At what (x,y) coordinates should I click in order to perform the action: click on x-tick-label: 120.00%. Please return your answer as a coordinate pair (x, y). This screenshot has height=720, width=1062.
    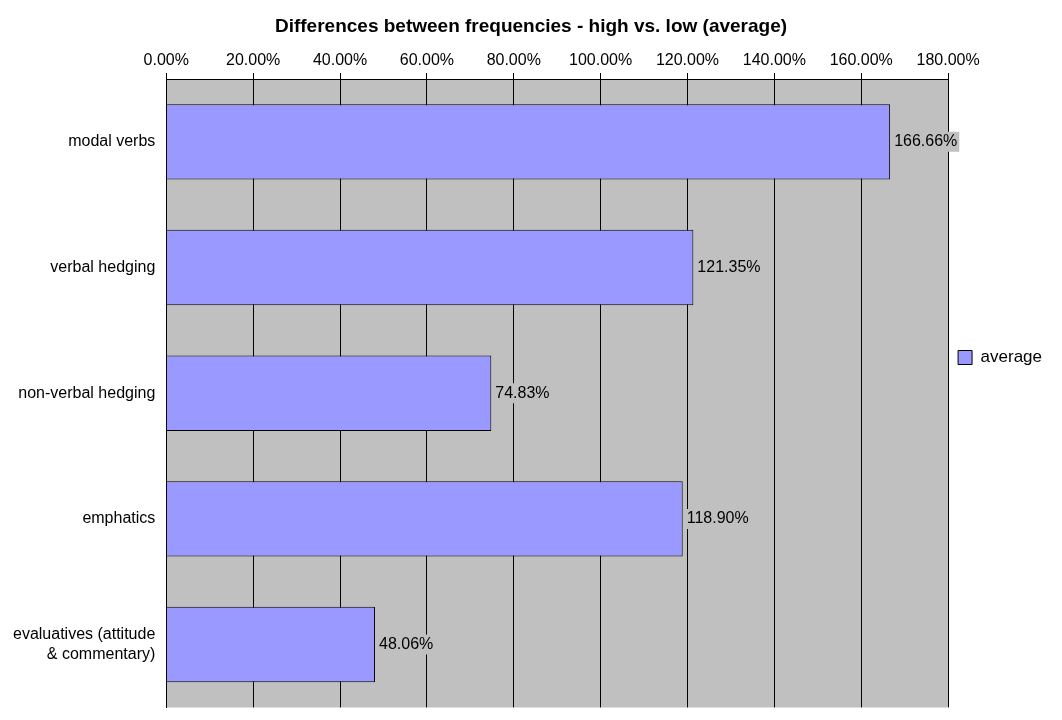
    Looking at the image, I should click on (687, 59).